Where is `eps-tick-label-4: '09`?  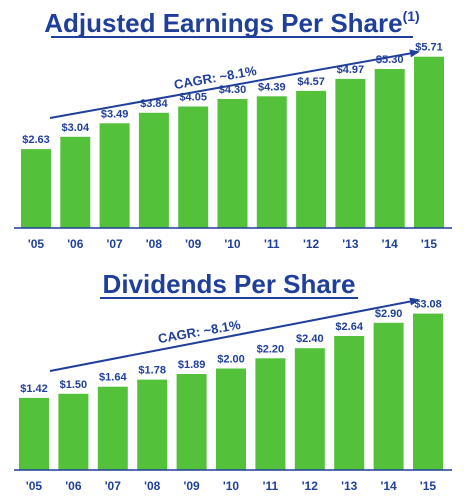
eps-tick-label-4: '09 is located at coordinates (193, 244).